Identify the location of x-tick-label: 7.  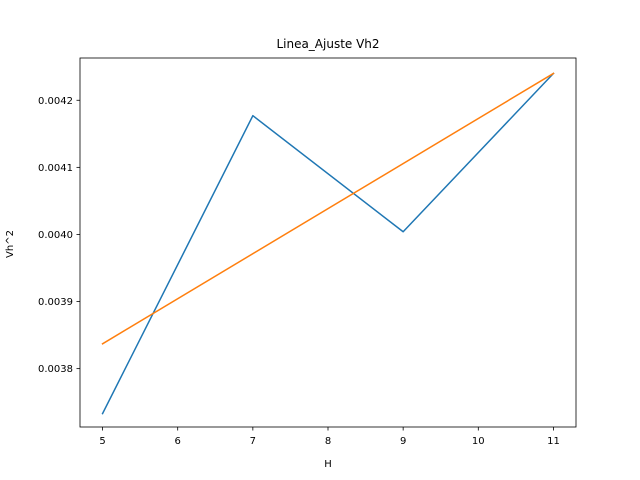
(253, 441).